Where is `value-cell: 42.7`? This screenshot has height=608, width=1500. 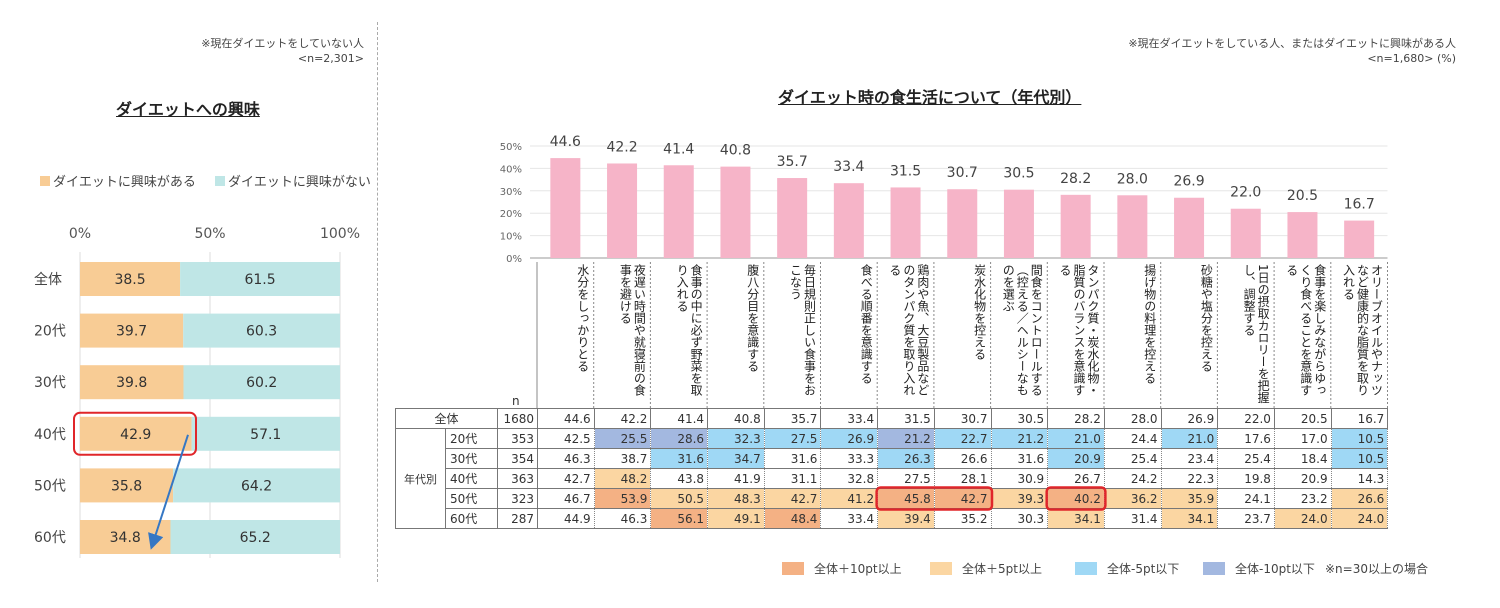 value-cell: 42.7 is located at coordinates (962, 498).